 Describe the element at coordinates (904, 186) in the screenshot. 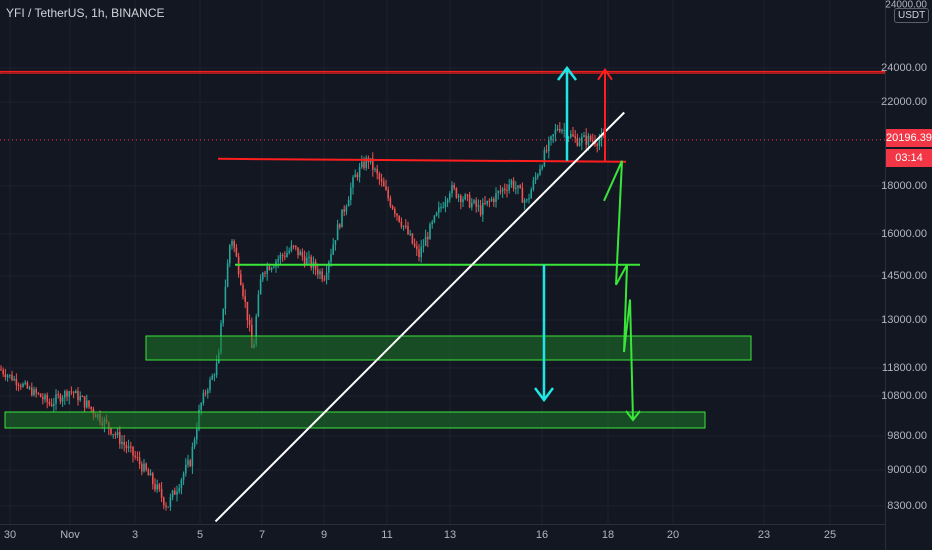

I see `price-tick-label: 18000.00` at that location.